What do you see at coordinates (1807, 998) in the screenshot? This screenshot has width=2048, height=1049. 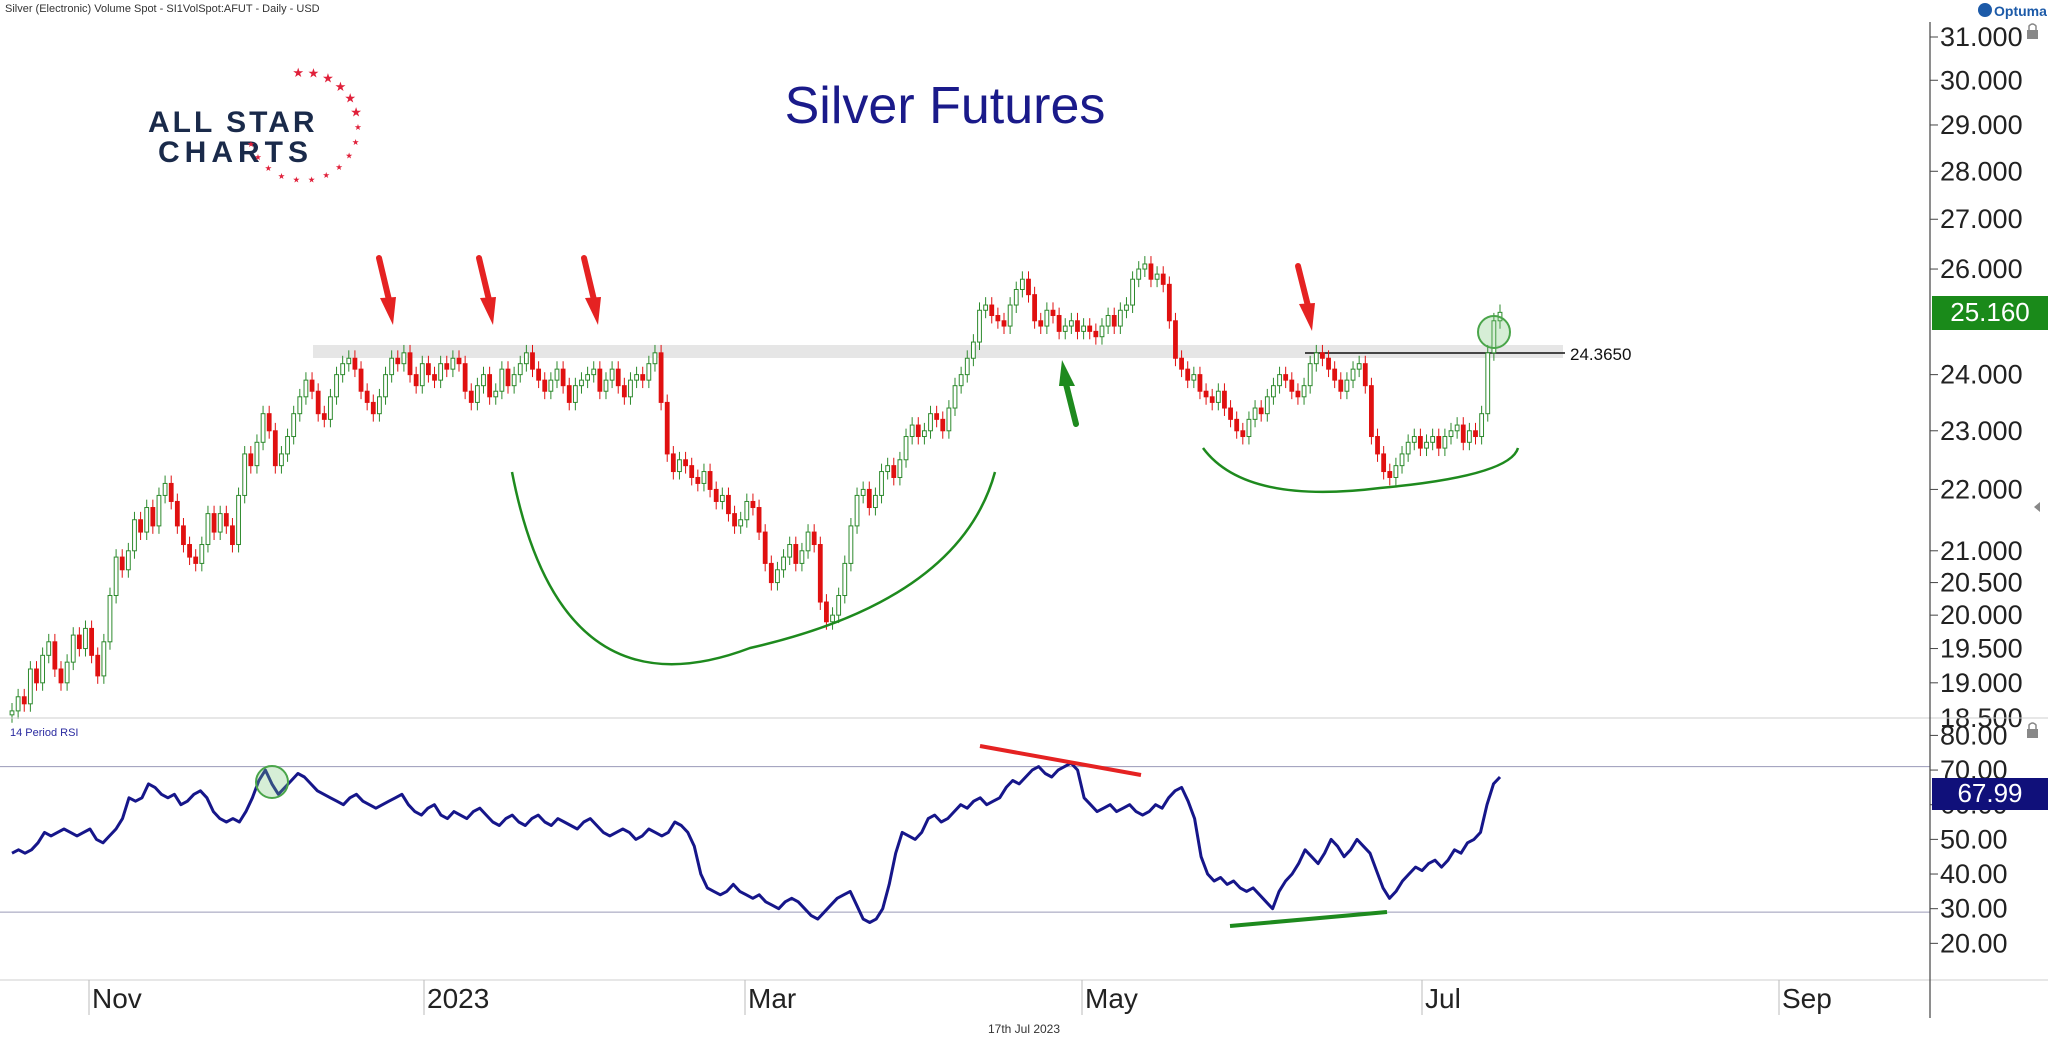 I see `x-tick-label: Sep` at bounding box center [1807, 998].